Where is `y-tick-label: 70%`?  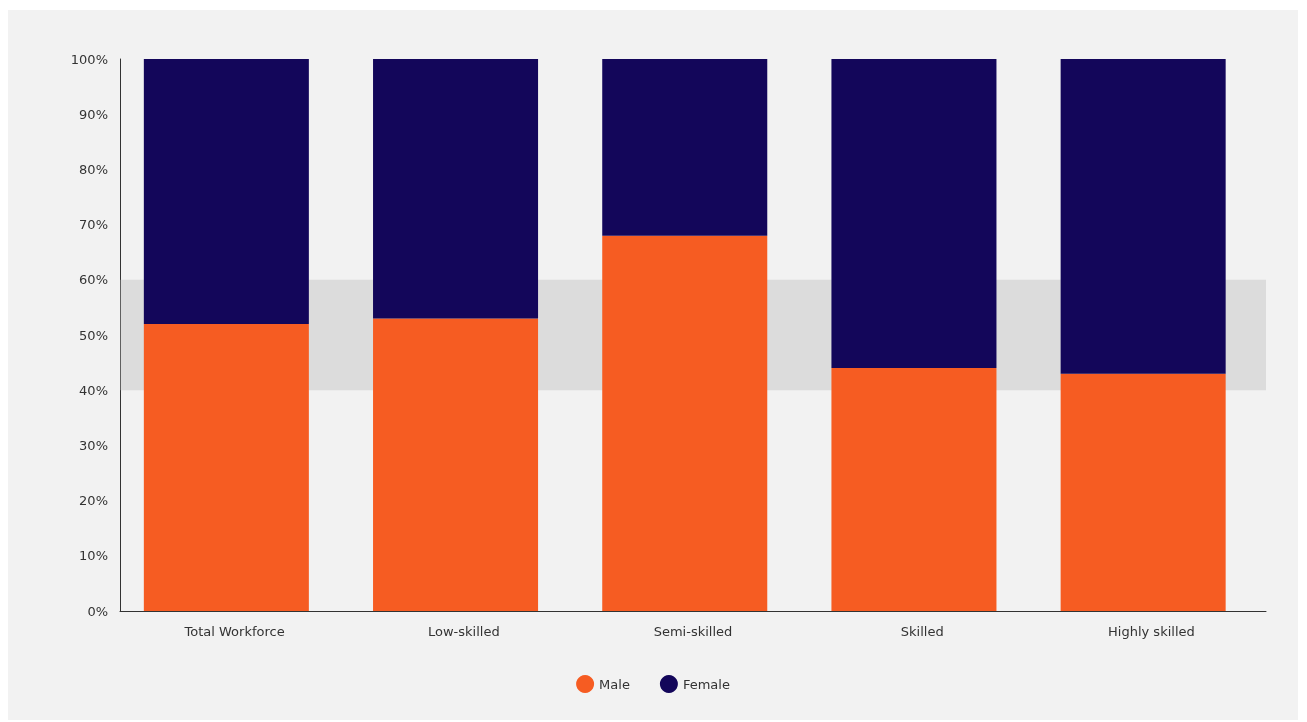 y-tick-label: 70% is located at coordinates (93, 225).